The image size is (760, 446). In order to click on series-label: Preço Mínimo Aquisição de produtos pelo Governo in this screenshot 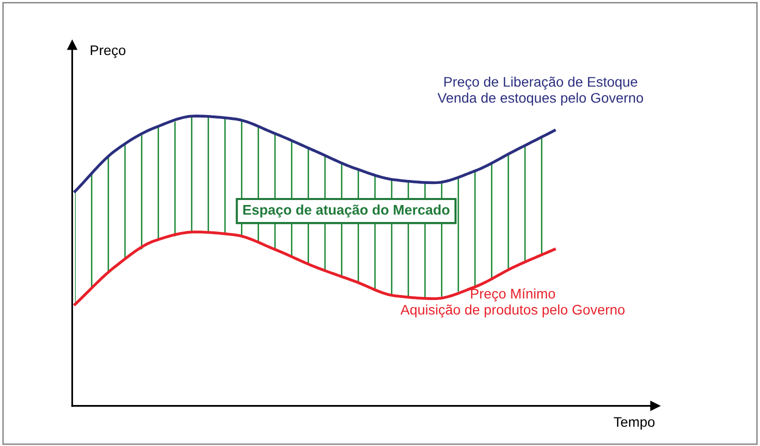, I will do `click(512, 303)`.